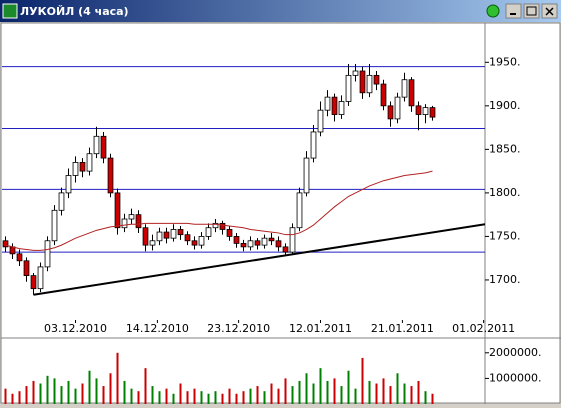 This screenshot has height=408, width=561. Describe the element at coordinates (259, 259) in the screenshot. I see `trend-line` at that location.